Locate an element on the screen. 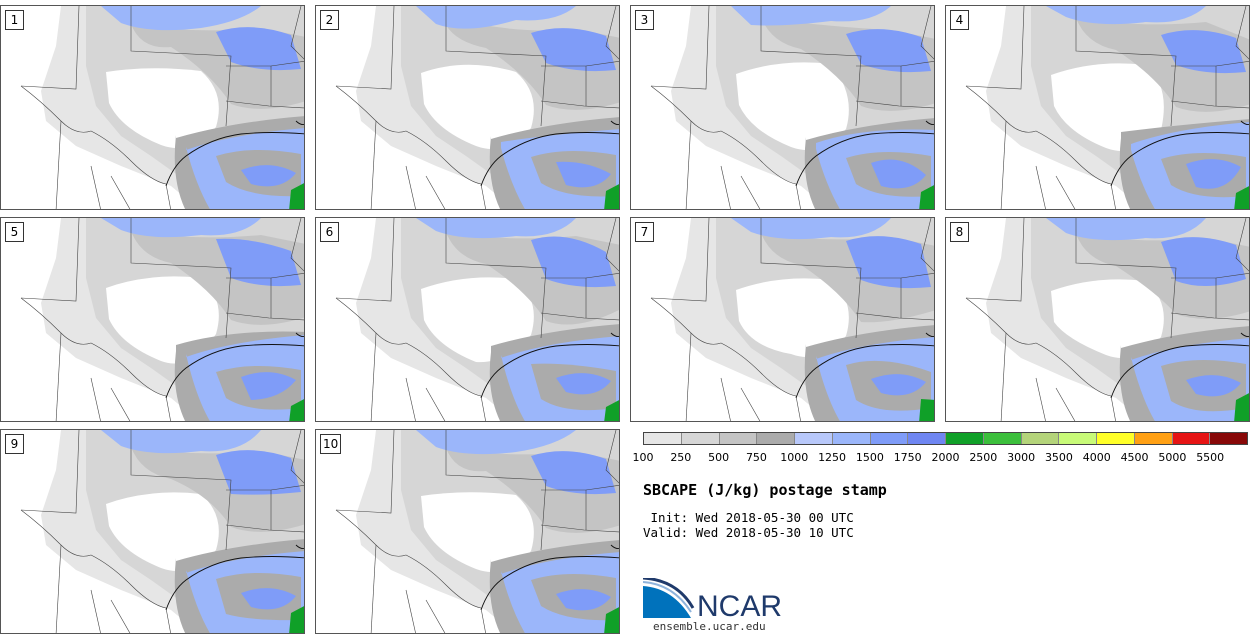 The width and height of the screenshot is (1260, 635). logo-url: ensemble.ucar.edu is located at coordinates (709, 626).